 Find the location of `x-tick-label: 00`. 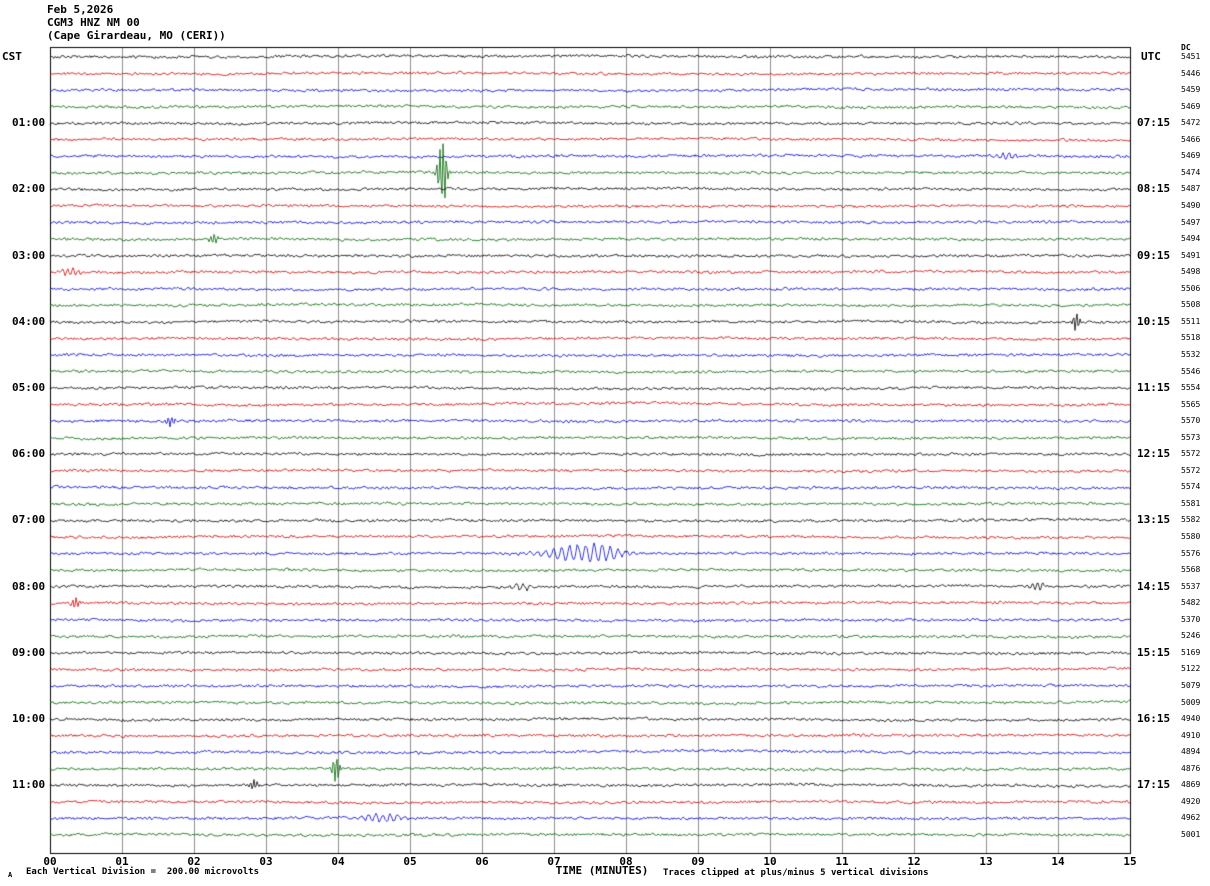

x-tick-label: 00 is located at coordinates (50, 861).